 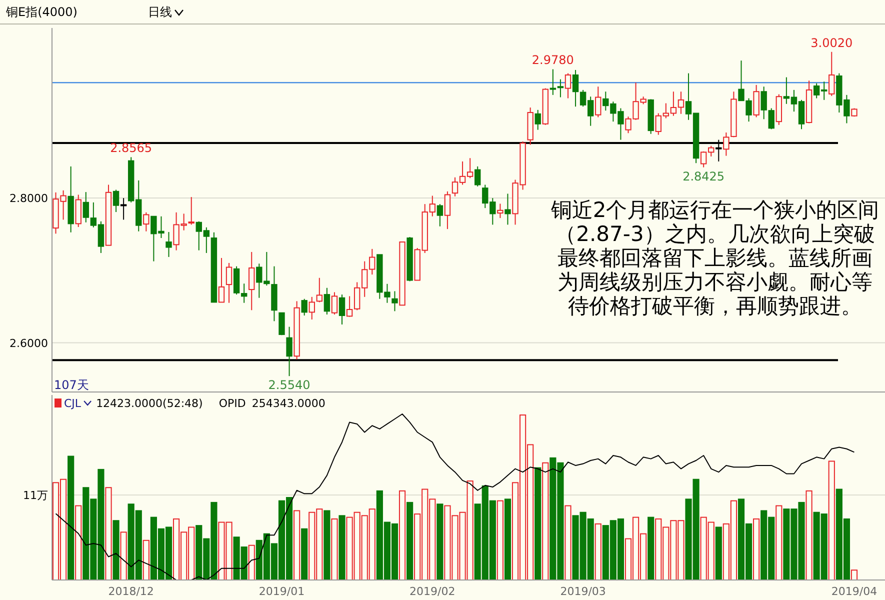 I want to click on text: 2.8565, so click(x=131, y=148).